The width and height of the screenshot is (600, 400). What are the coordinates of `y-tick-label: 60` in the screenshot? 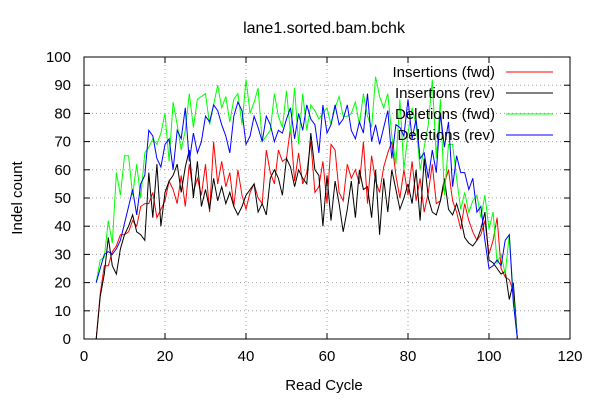 It's located at (62, 170).